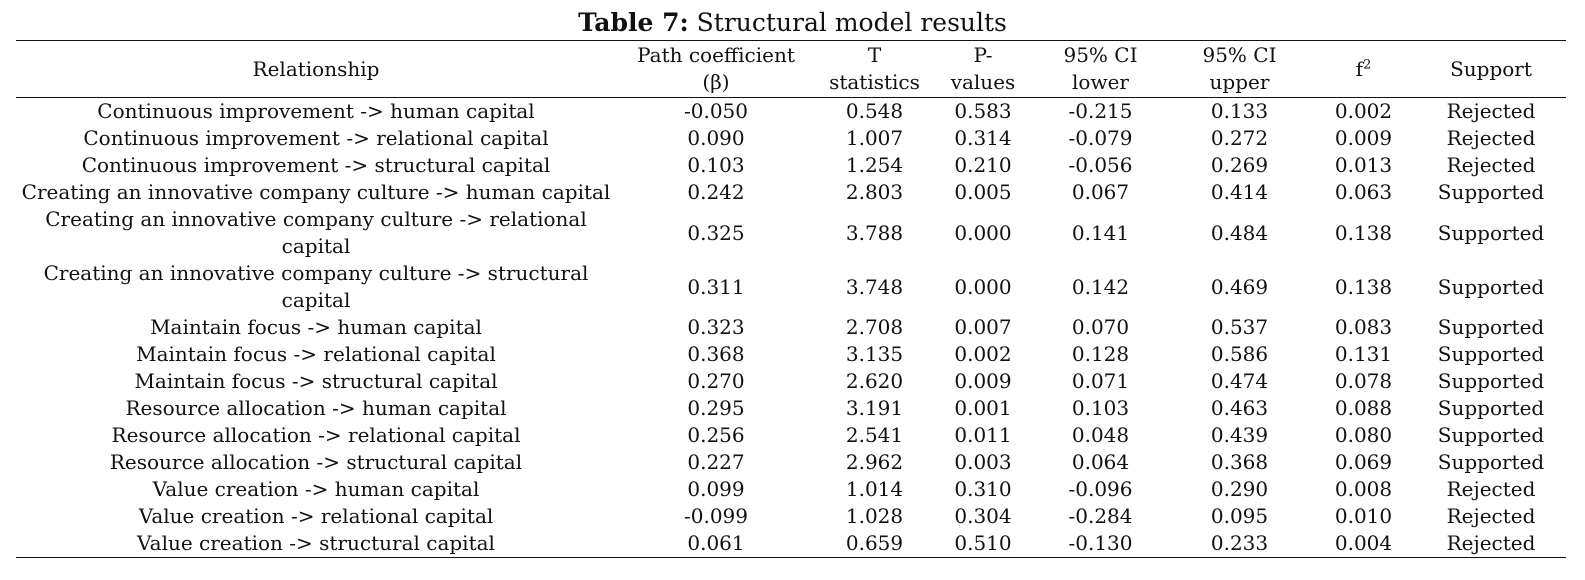  Describe the element at coordinates (716, 165) in the screenshot. I see `path-coefficient-cell: 0.103` at that location.